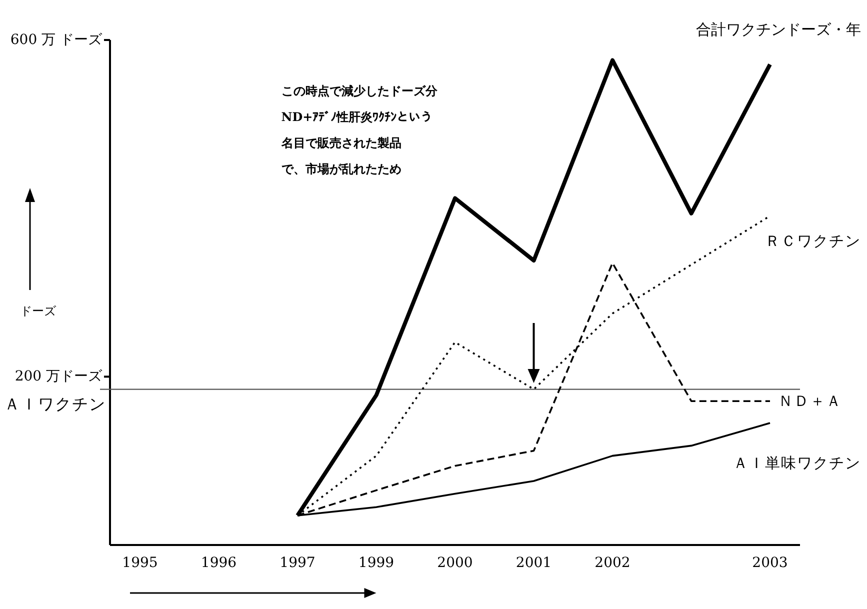  What do you see at coordinates (797, 463) in the screenshot?
I see `series-label: ＡＩ単味ワクチン` at bounding box center [797, 463].